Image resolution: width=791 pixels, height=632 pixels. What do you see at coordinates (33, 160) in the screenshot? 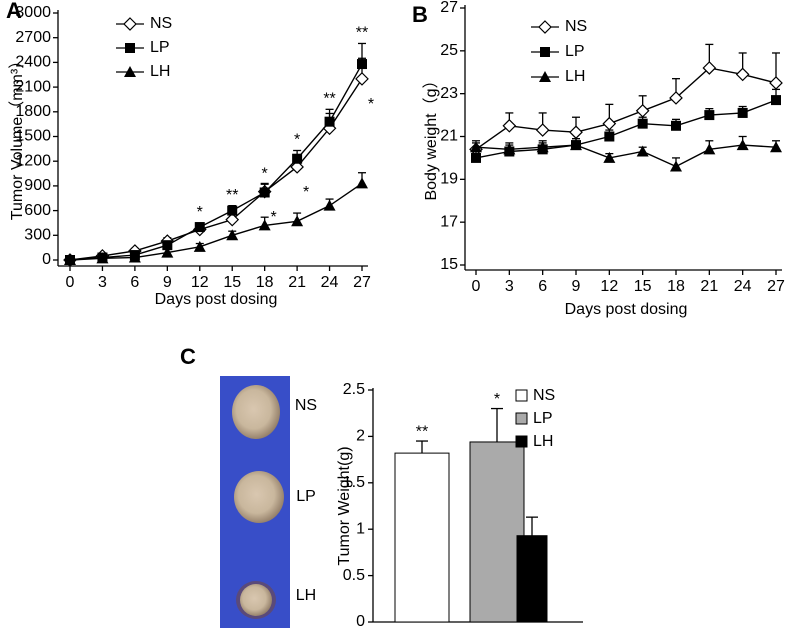
I see `y-tick-label: 1200` at bounding box center [33, 160].